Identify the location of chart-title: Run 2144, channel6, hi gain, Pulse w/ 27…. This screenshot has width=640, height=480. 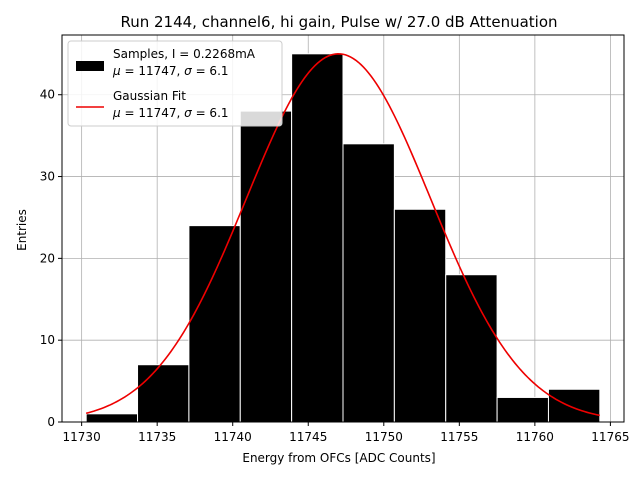
(338, 22).